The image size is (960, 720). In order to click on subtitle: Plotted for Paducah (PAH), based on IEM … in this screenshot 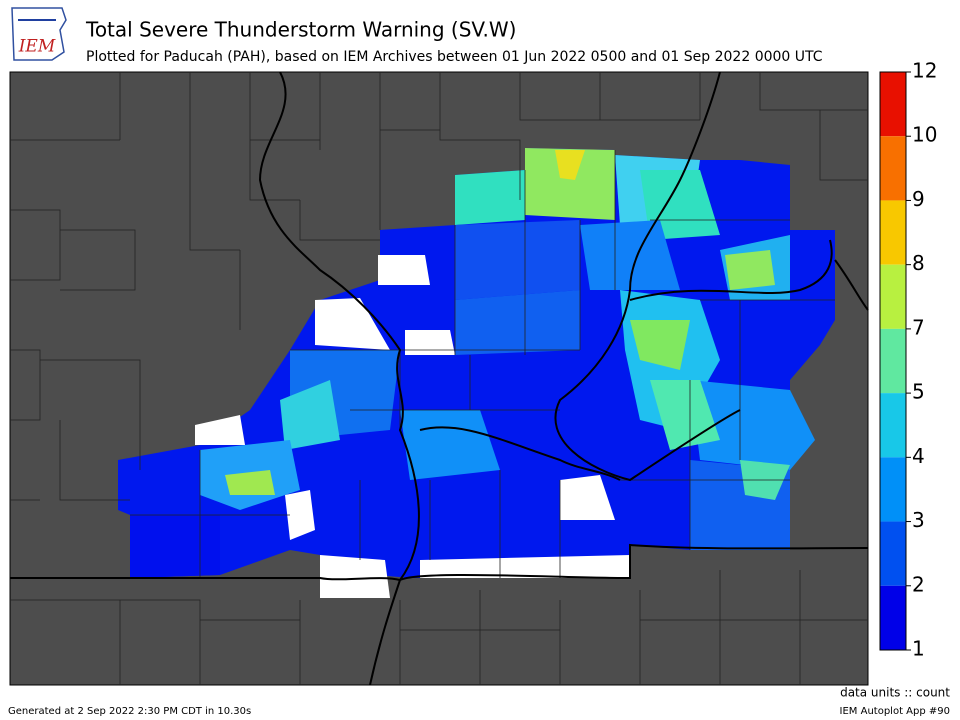, I will do `click(454, 57)`.